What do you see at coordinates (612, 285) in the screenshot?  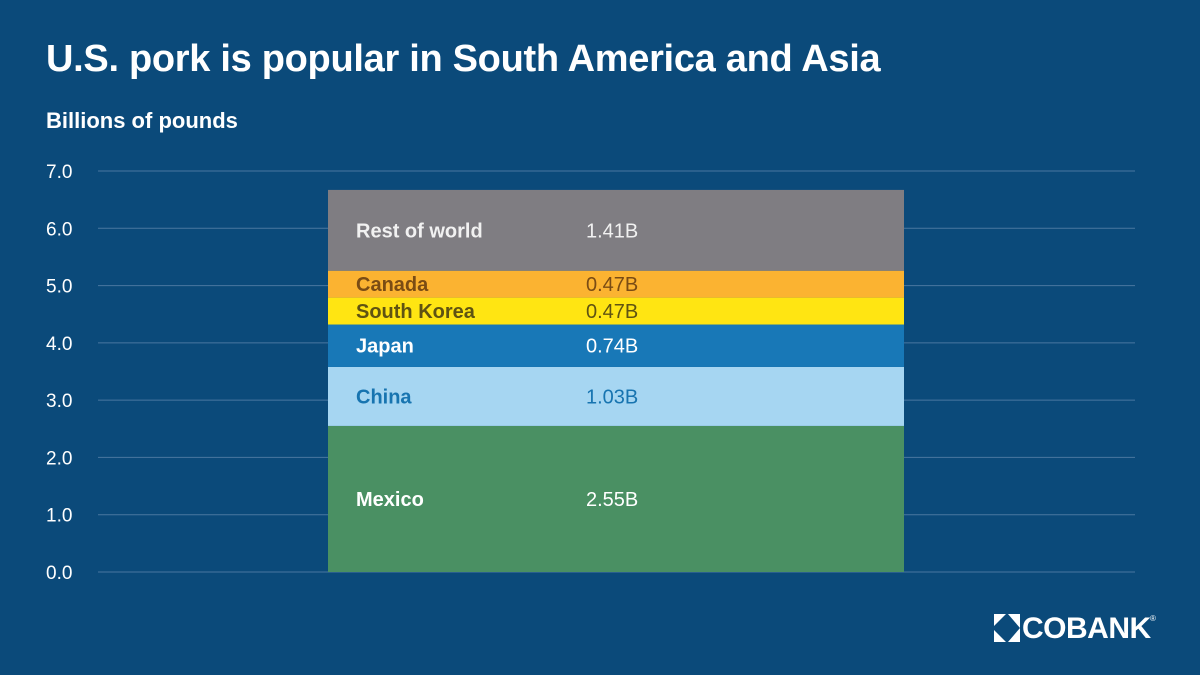 I see `segment-value-canada: 0.47B` at bounding box center [612, 285].